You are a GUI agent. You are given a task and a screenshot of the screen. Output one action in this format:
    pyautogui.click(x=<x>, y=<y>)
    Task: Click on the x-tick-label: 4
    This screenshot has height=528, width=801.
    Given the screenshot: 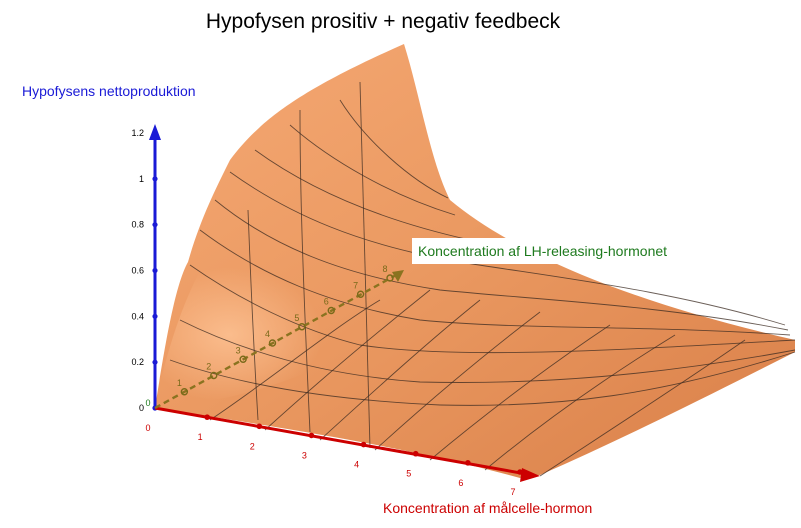 What is the action you would take?
    pyautogui.click(x=356, y=465)
    